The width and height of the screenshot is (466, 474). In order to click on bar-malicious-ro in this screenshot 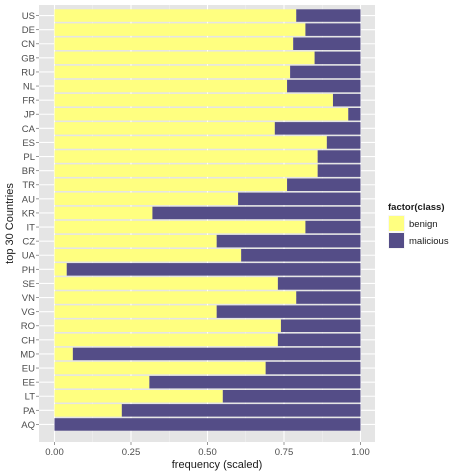, I will do `click(320, 325)`.